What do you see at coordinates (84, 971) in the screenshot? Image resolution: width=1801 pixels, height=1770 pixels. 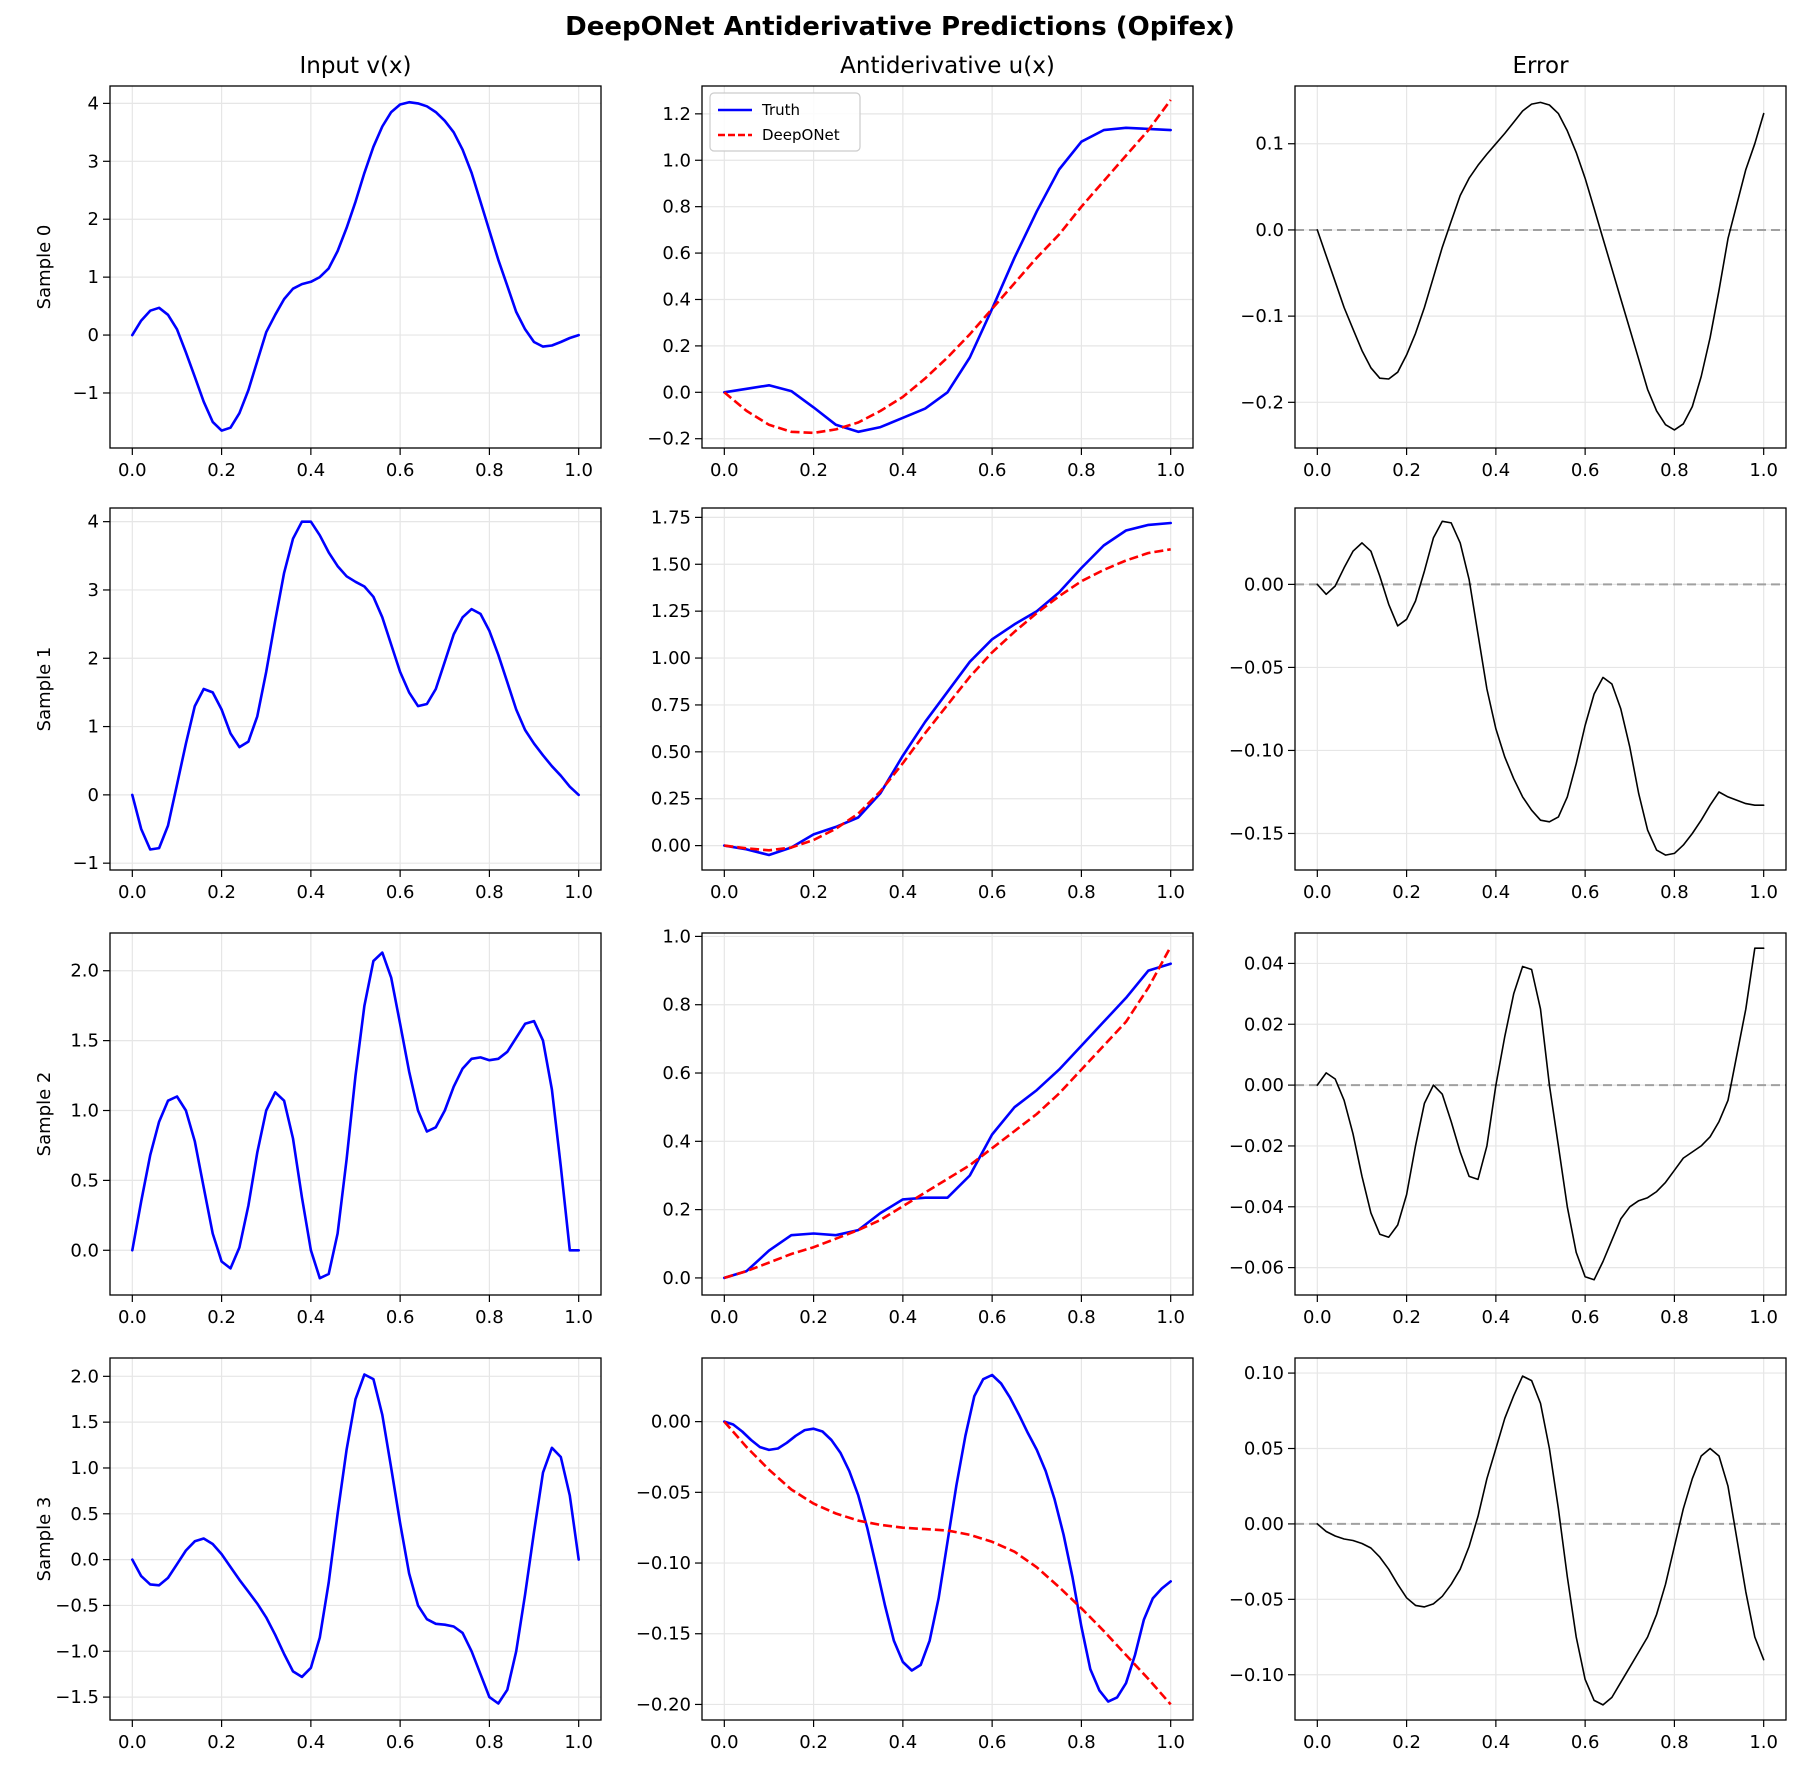 I see `y-tick-label: 2.0` at bounding box center [84, 971].